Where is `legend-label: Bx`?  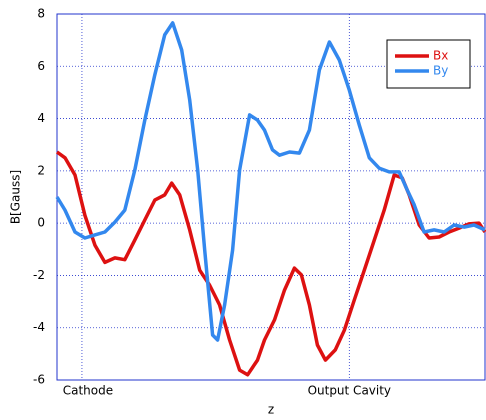
legend-label: Bx is located at coordinates (440, 56).